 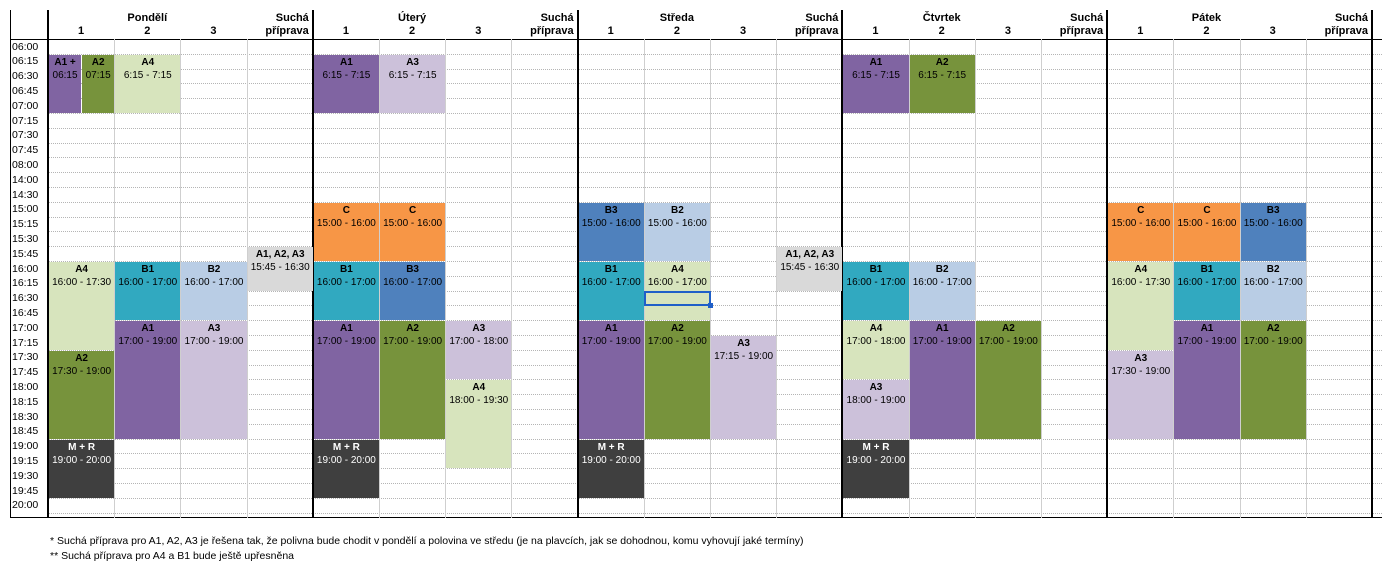 I want to click on time-label: 18:45, so click(x=25, y=431).